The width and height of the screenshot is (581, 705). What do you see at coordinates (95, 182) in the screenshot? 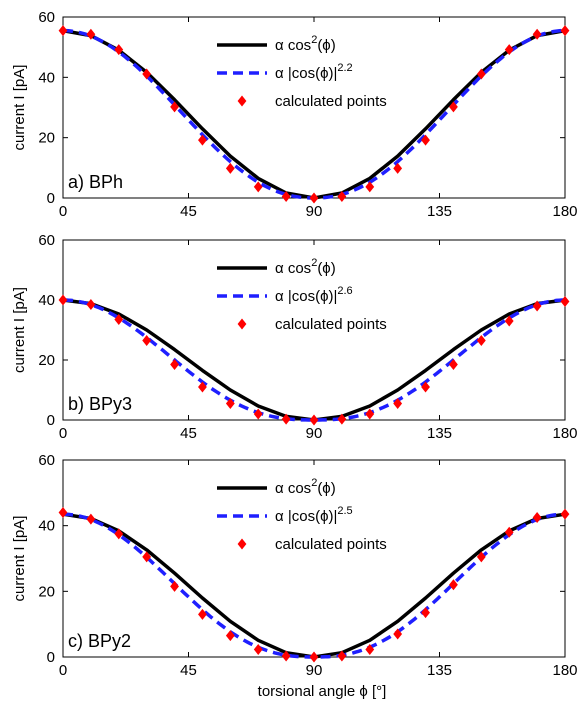
I see `panel-label: a) BPh` at bounding box center [95, 182].